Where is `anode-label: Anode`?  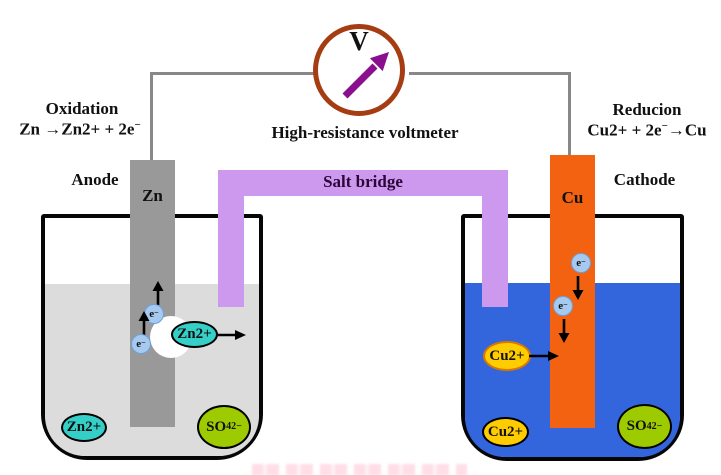 anode-label: Anode is located at coordinates (95, 179).